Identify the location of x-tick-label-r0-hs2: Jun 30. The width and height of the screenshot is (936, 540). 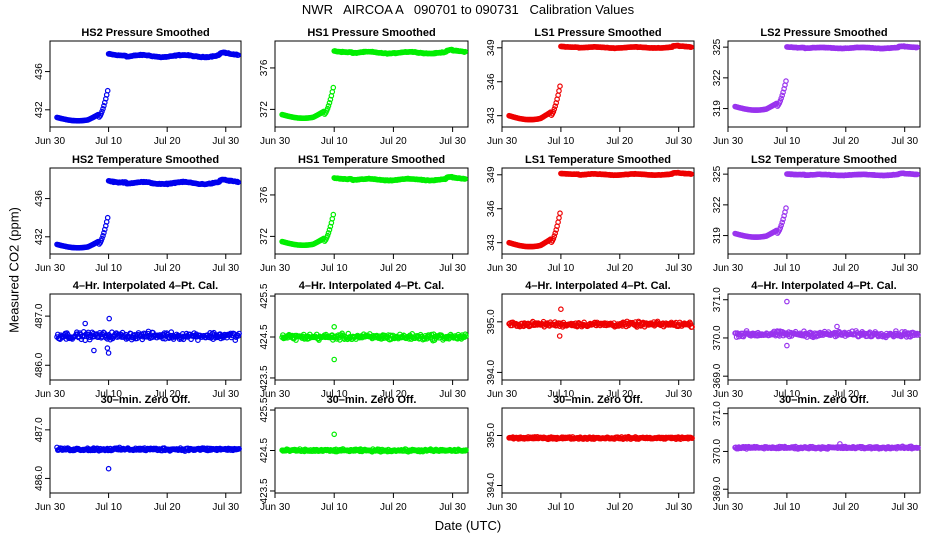
(50, 141).